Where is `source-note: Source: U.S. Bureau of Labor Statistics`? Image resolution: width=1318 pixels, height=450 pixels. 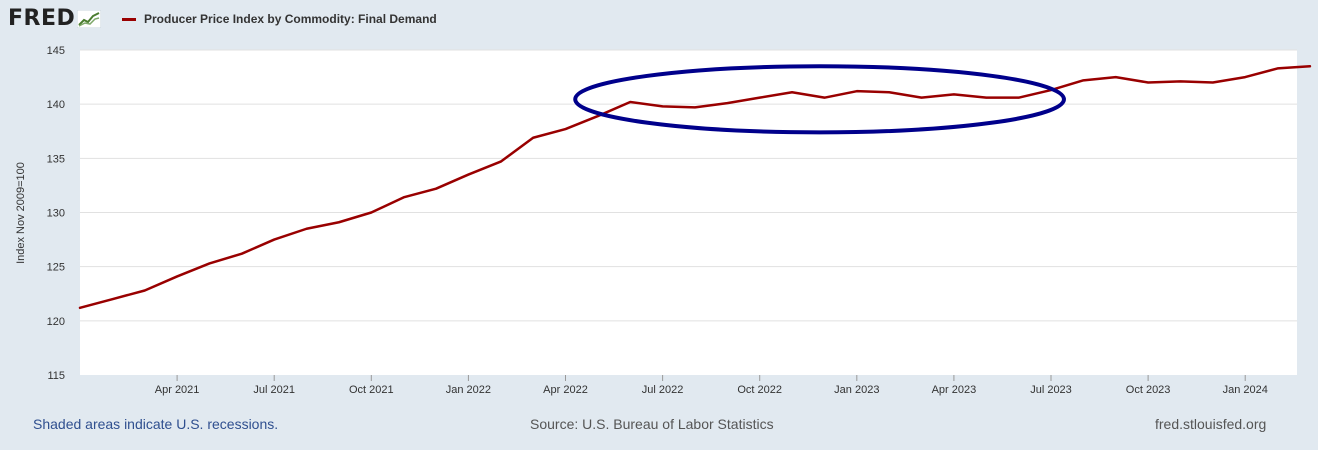 source-note: Source: U.S. Bureau of Labor Statistics is located at coordinates (652, 424).